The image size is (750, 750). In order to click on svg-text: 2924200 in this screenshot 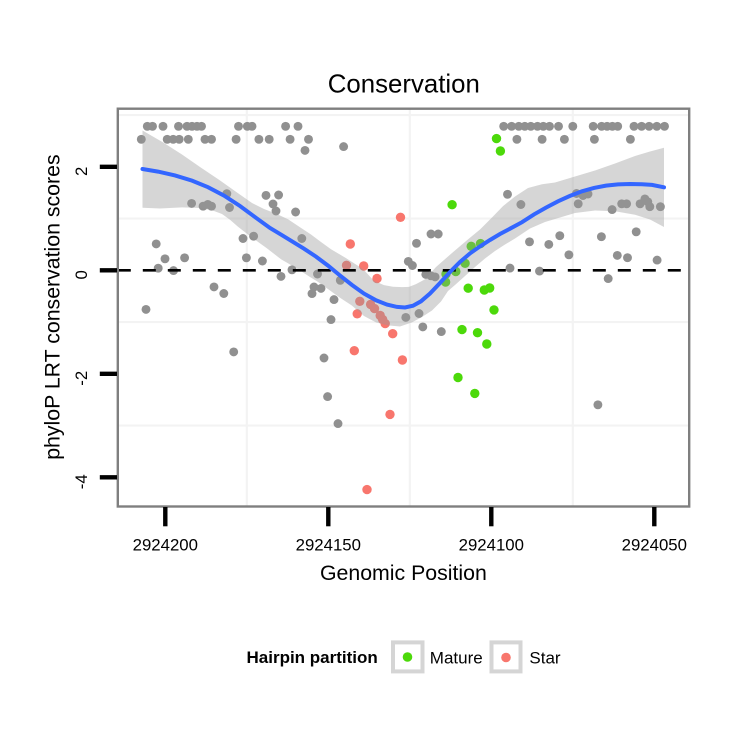, I will do `click(165, 544)`.